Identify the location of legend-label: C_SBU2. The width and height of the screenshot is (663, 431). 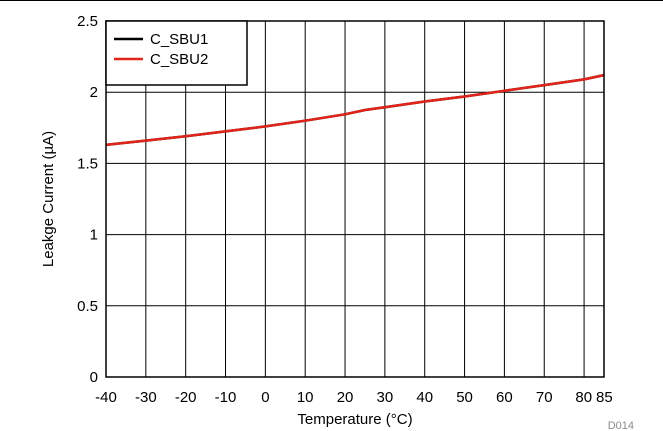
(179, 59).